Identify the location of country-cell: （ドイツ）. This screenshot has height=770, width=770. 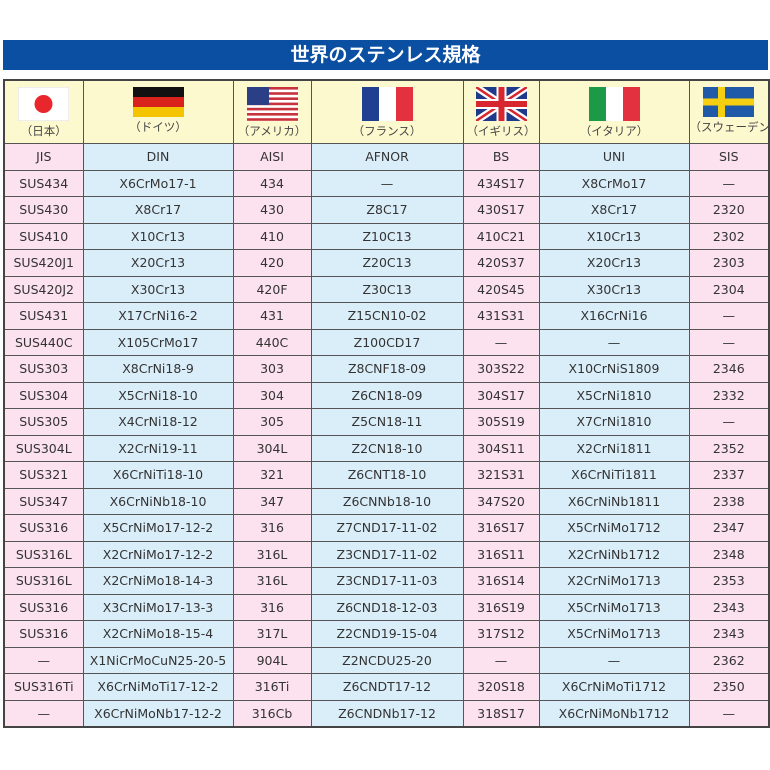
(158, 111).